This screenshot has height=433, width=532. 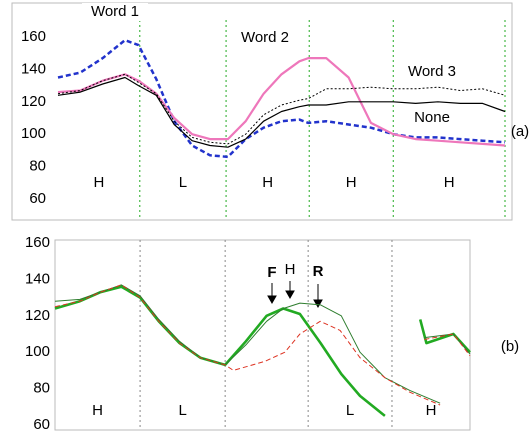 What do you see at coordinates (290, 269) in the screenshot?
I see `series-label: H` at bounding box center [290, 269].